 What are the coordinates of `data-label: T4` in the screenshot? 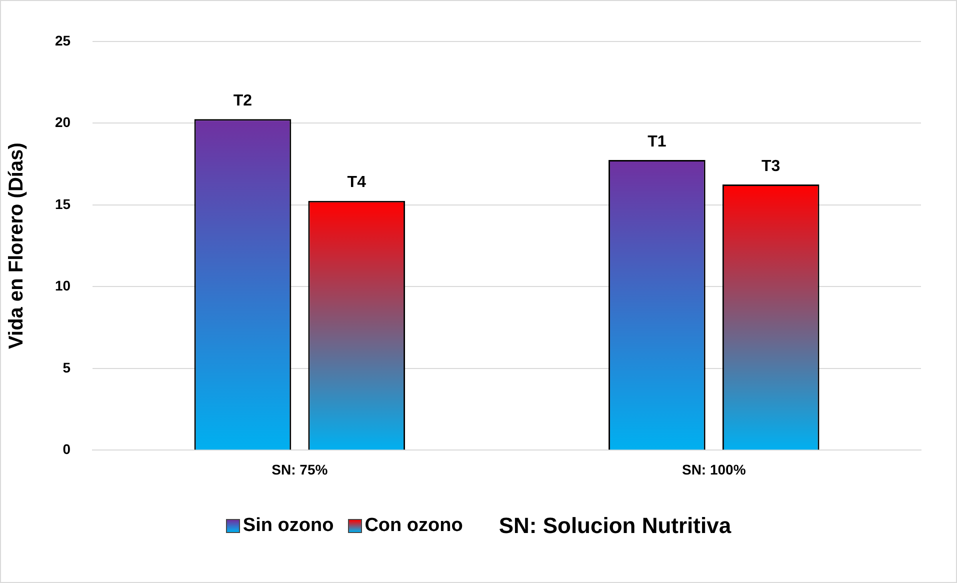 It's located at (356, 183).